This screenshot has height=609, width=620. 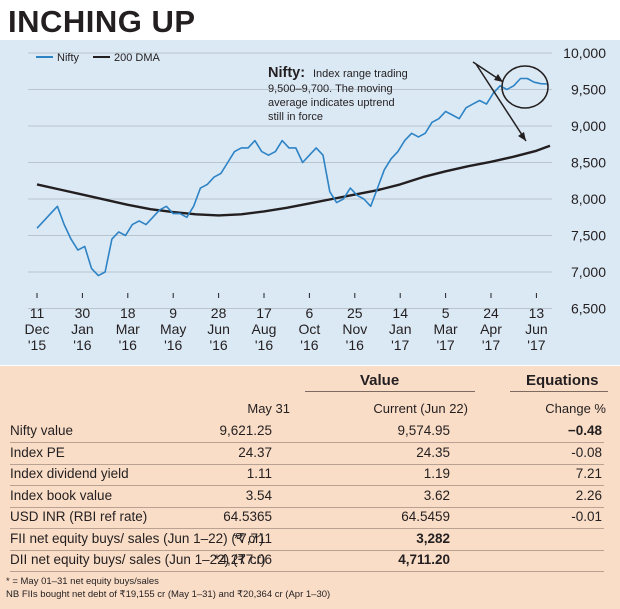 What do you see at coordinates (255, 452) in the screenshot?
I see `cell-may: 24.37` at bounding box center [255, 452].